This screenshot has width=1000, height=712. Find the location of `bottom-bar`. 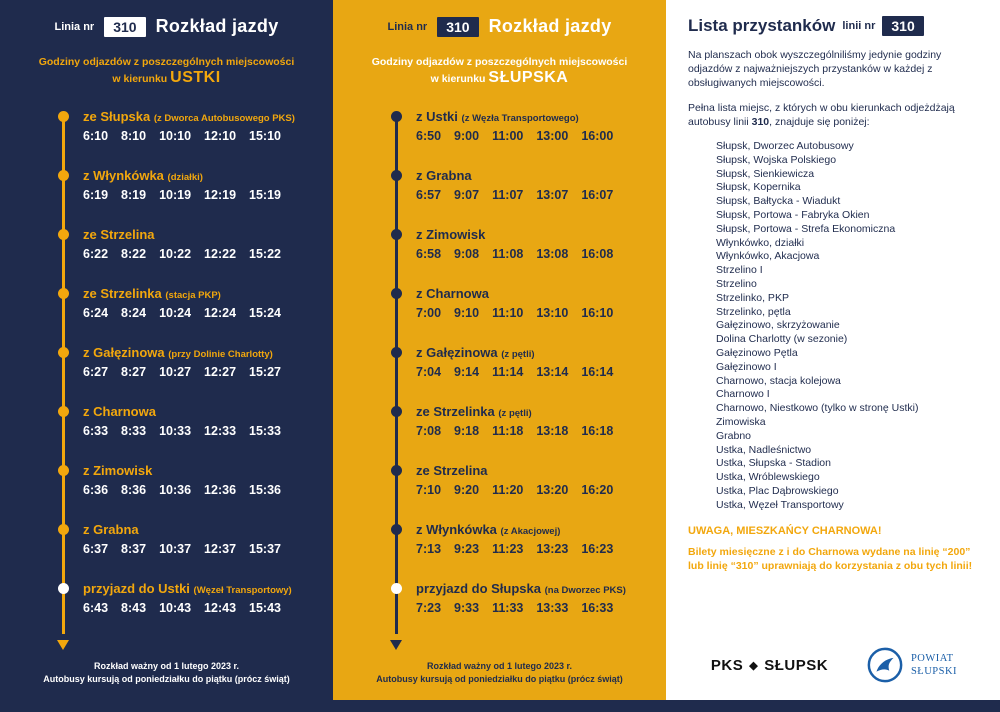

bottom-bar is located at coordinates (500, 706).